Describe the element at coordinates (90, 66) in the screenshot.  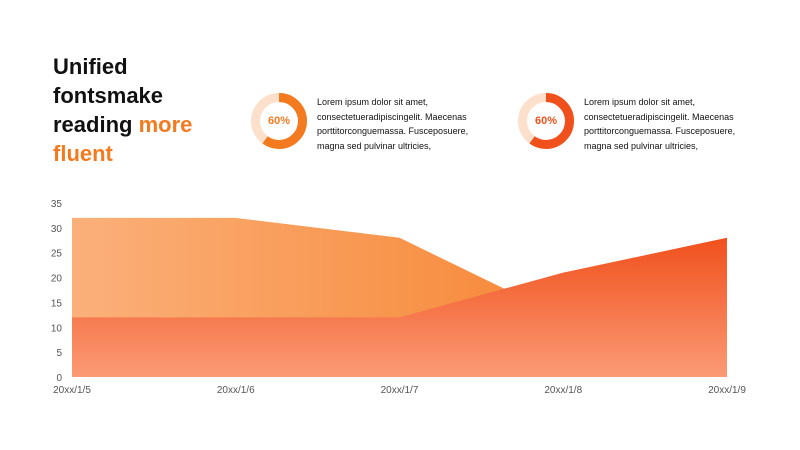
I see `title-line-1: Unified` at that location.